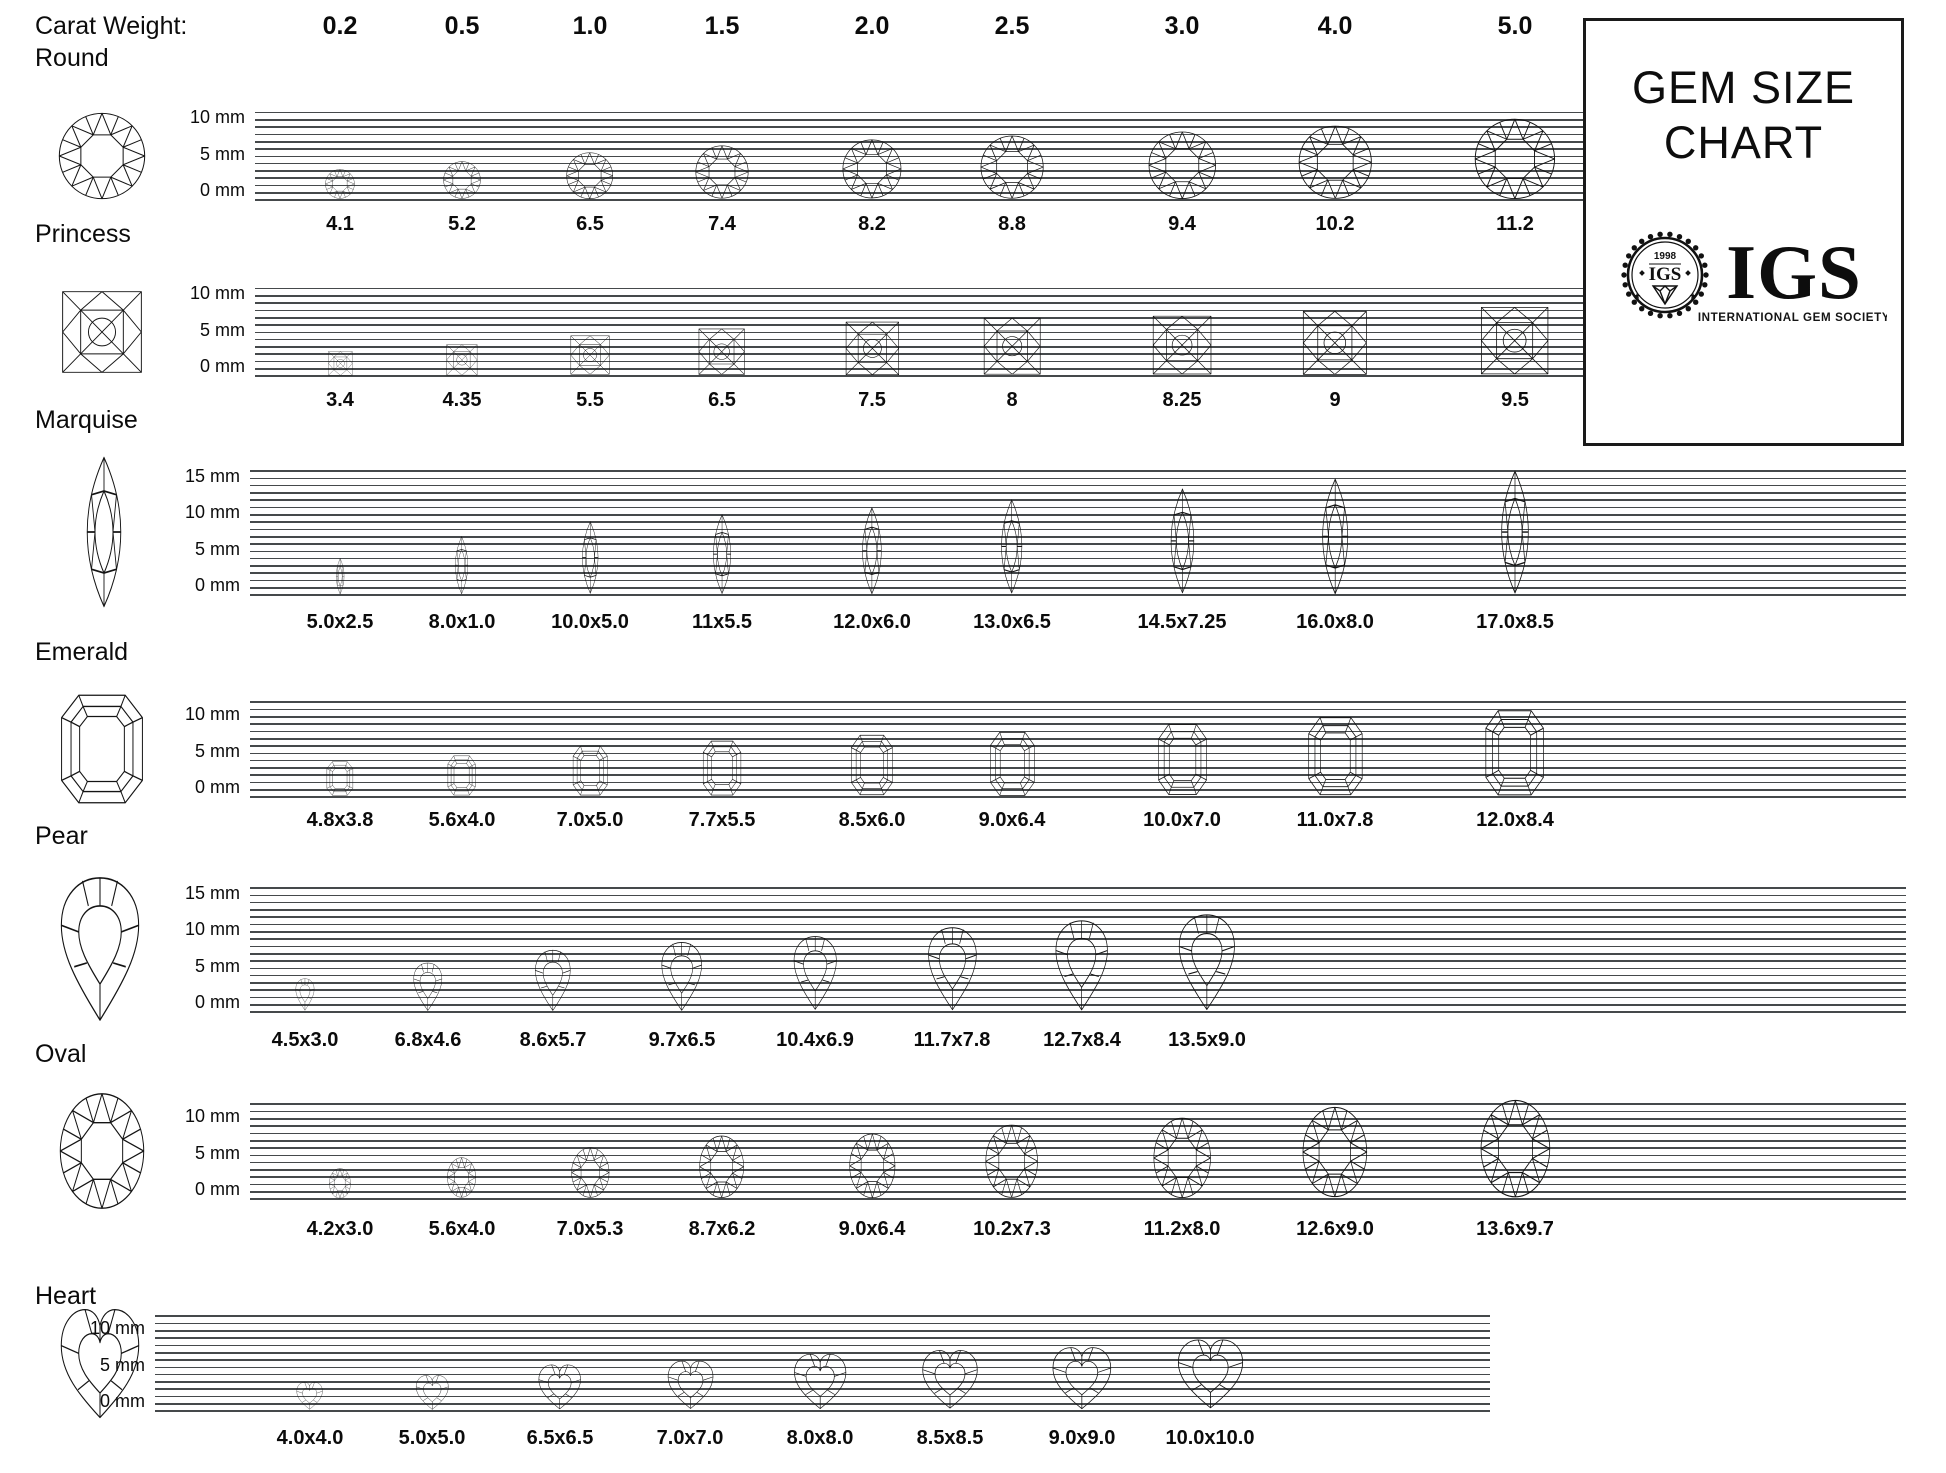 This screenshot has width=1946, height=1473. What do you see at coordinates (1182, 820) in the screenshot?
I see `gem-size-label: 10.0x7.0` at bounding box center [1182, 820].